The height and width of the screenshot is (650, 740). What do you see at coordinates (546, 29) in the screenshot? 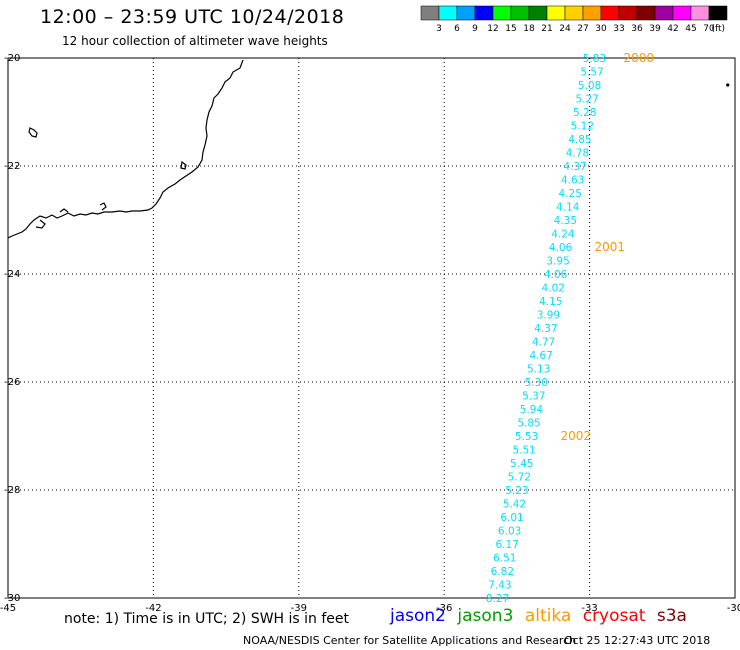
I see `legend-bin-label: 21` at bounding box center [546, 29].